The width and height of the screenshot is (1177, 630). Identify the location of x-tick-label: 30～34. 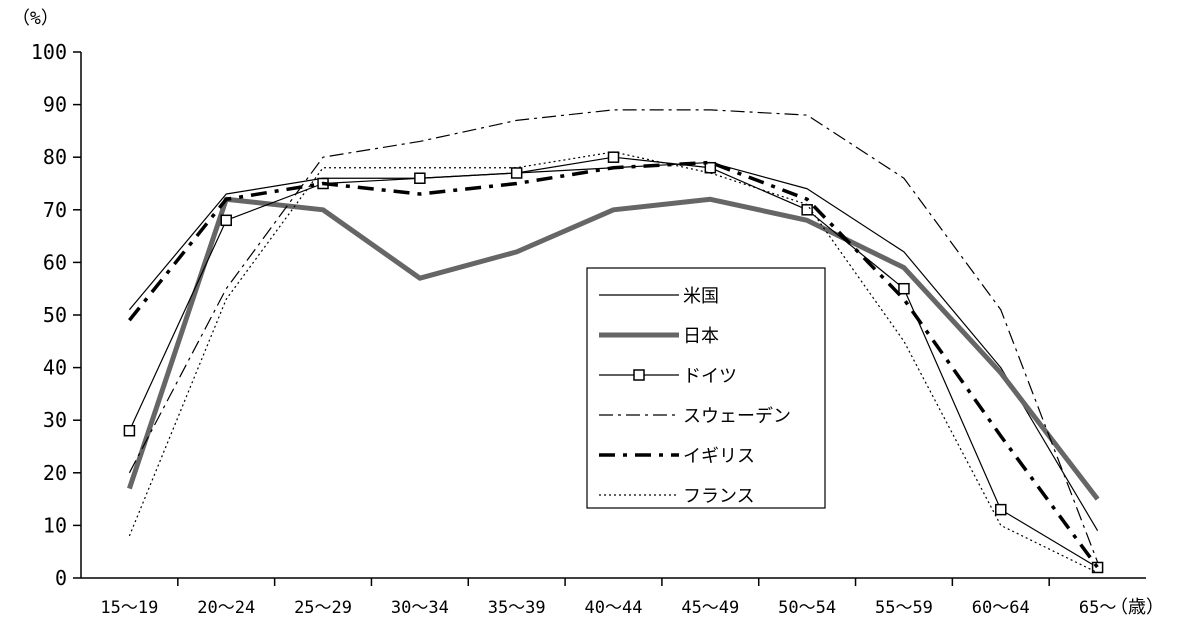
(420, 608).